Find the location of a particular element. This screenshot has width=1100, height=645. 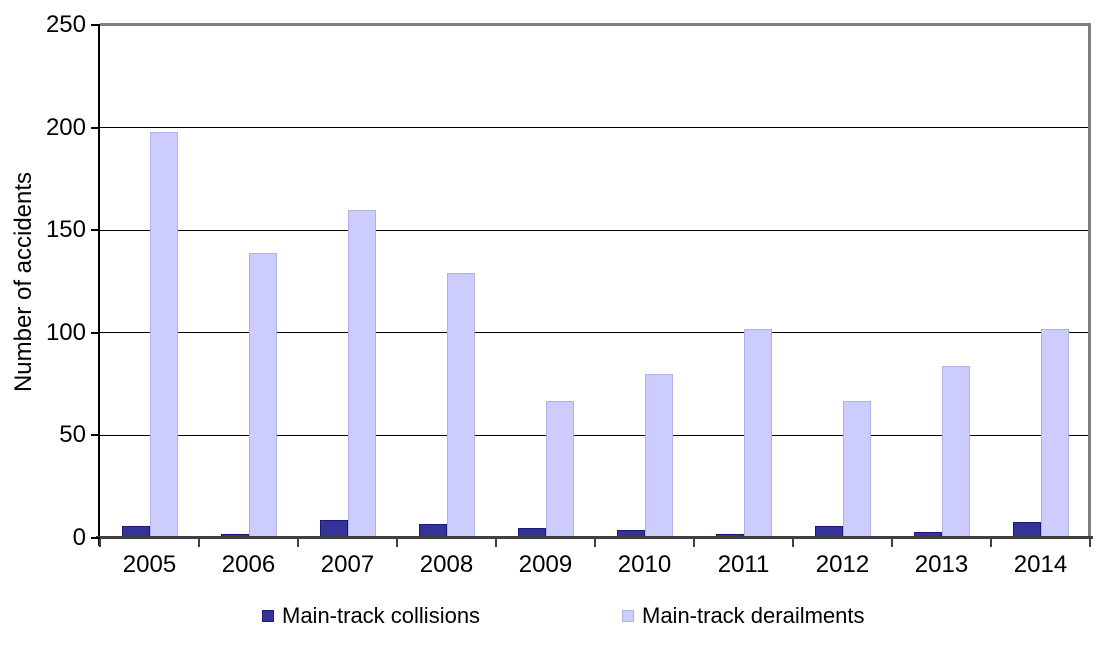

x-tick-label-2011: 2011 is located at coordinates (743, 564).